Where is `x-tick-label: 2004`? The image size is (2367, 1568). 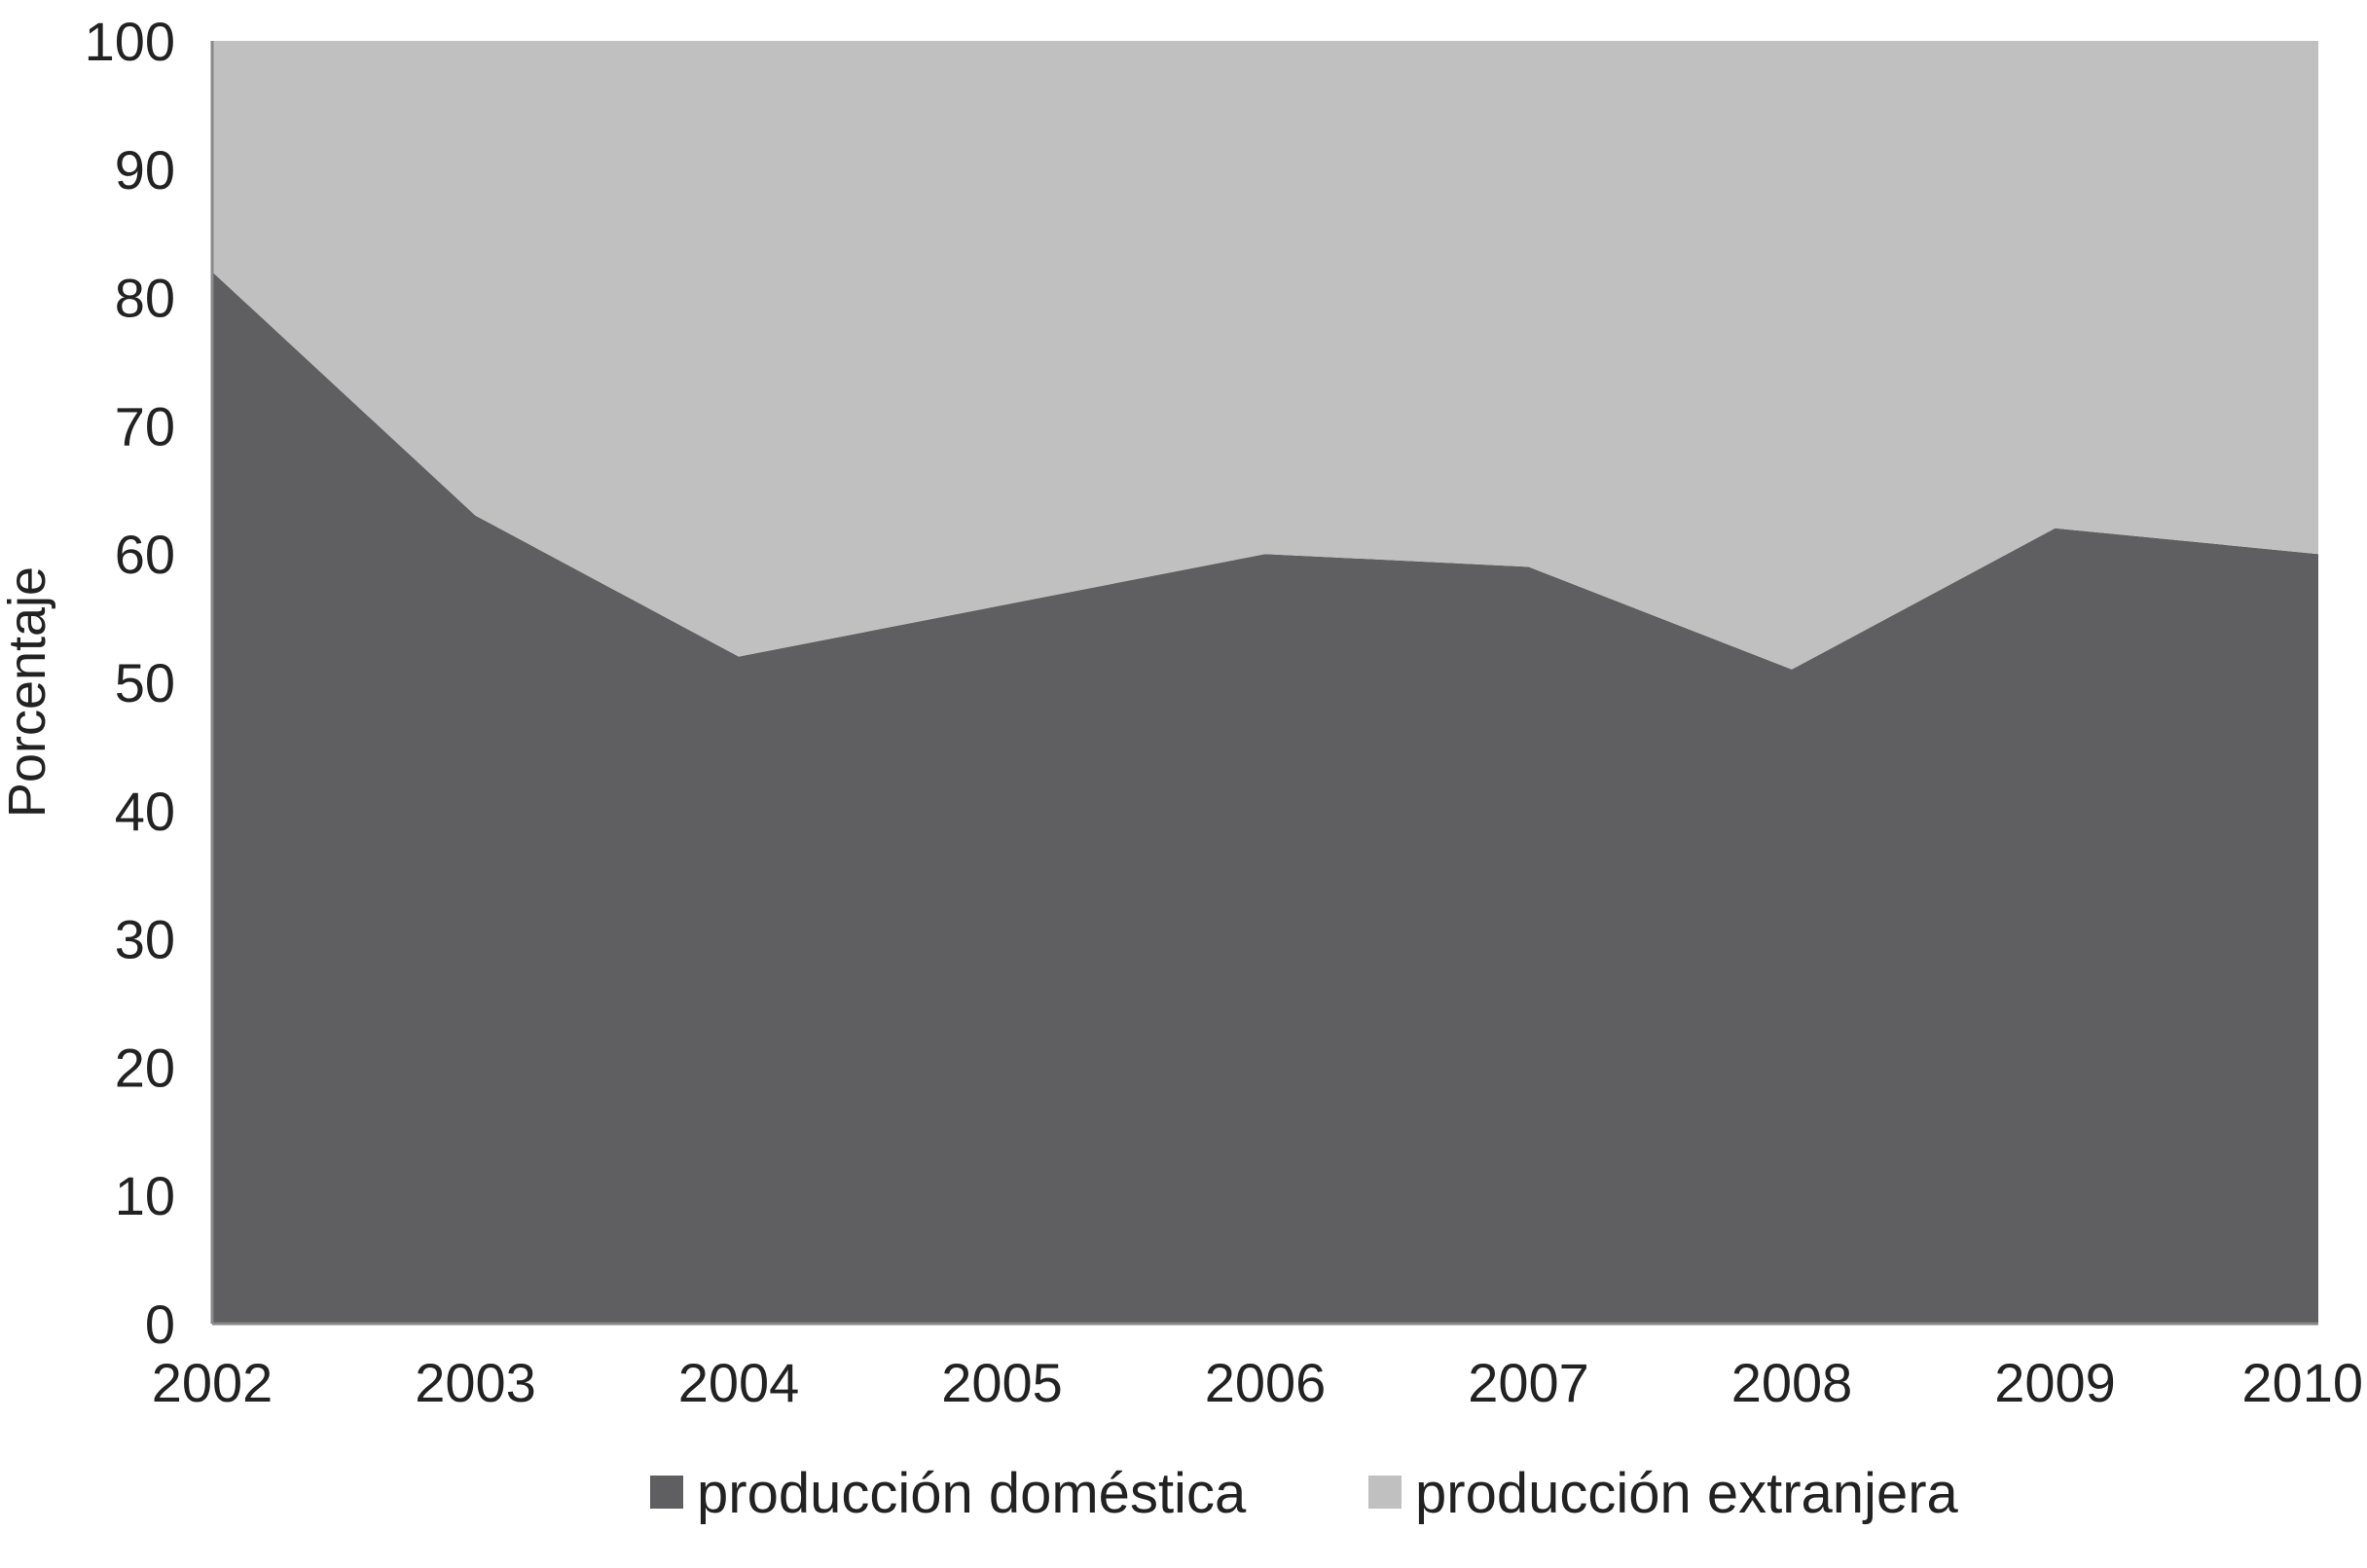 x-tick-label: 2004 is located at coordinates (739, 1382).